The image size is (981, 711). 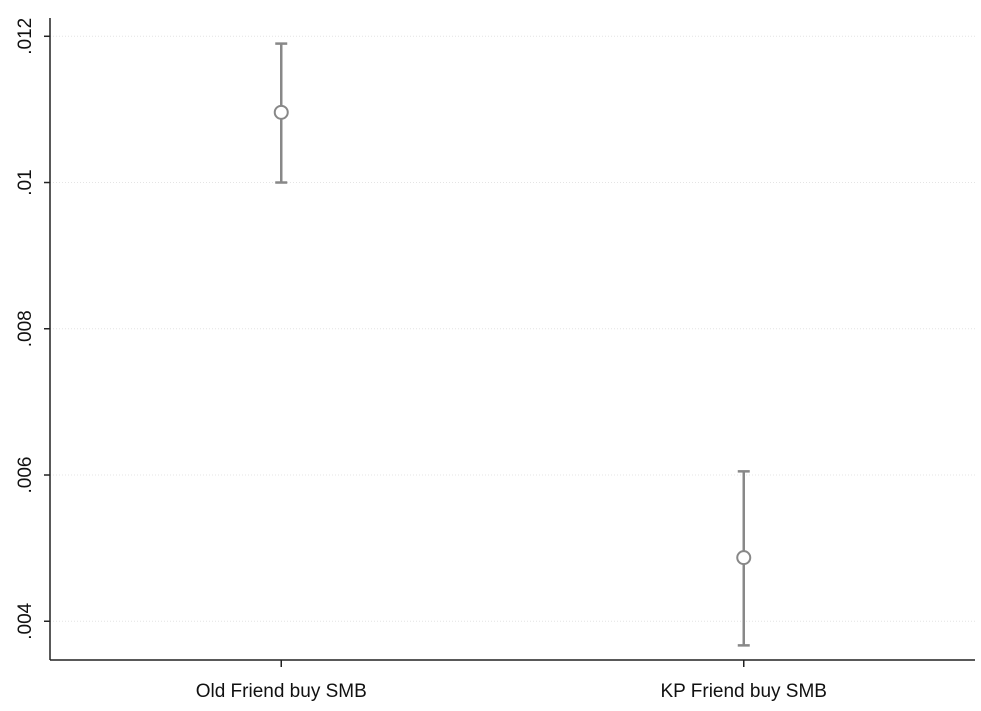 I want to click on y-tick-label: .006, so click(x=25, y=475).